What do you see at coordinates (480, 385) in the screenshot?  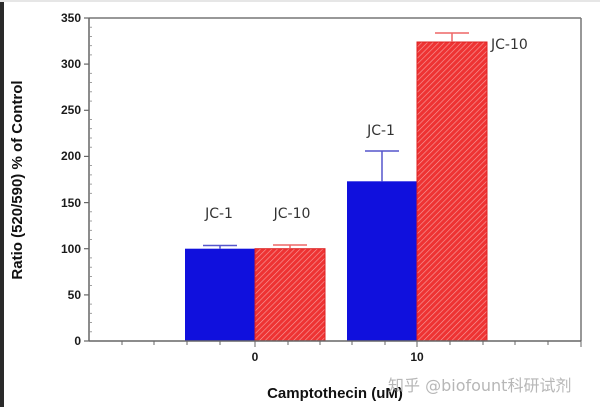 I see `watermark: 知乎 @biofount科研试剂` at bounding box center [480, 385].